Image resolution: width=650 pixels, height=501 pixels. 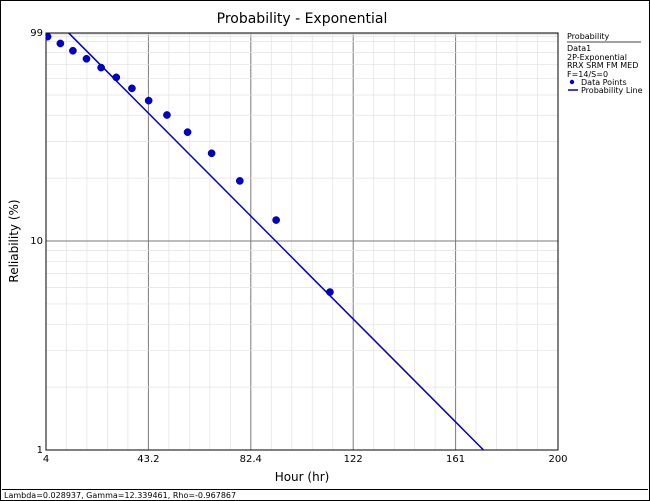 What do you see at coordinates (14, 240) in the screenshot?
I see `y-axis-label: Reliability (%)` at bounding box center [14, 240].